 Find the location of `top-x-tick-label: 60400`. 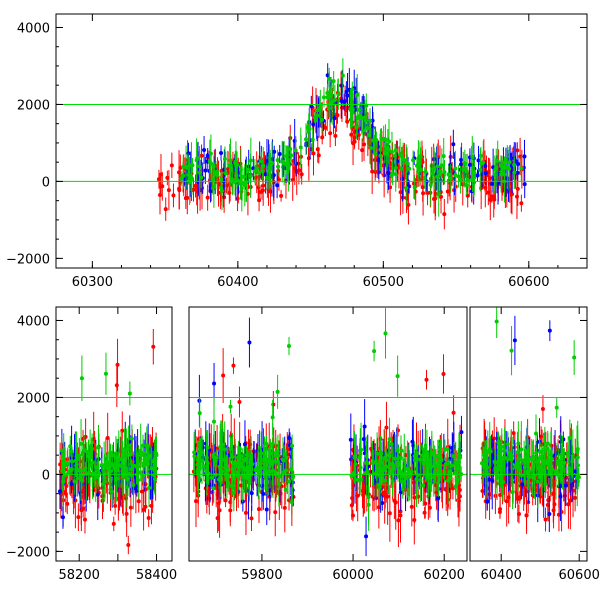

top-x-tick-label: 60400 is located at coordinates (237, 282).